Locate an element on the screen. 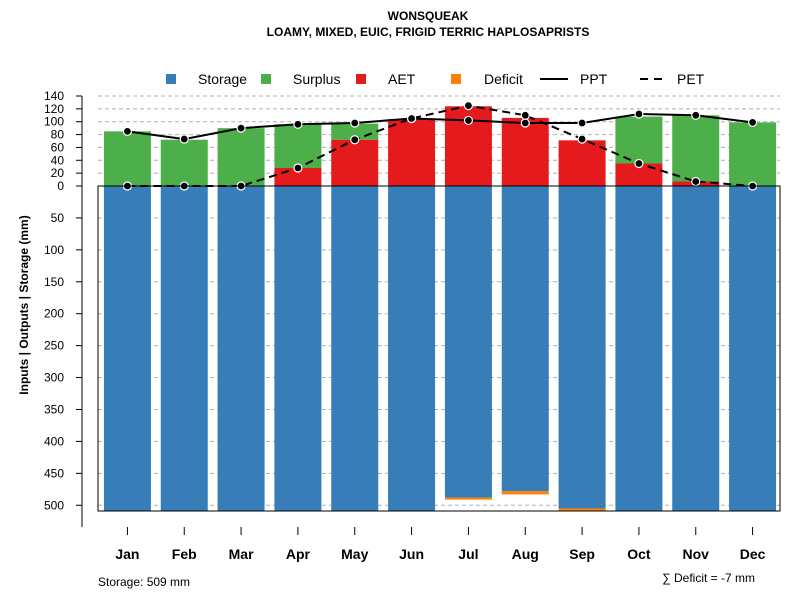 This screenshot has height=600, width=800. bar-aet-oct is located at coordinates (639, 174).